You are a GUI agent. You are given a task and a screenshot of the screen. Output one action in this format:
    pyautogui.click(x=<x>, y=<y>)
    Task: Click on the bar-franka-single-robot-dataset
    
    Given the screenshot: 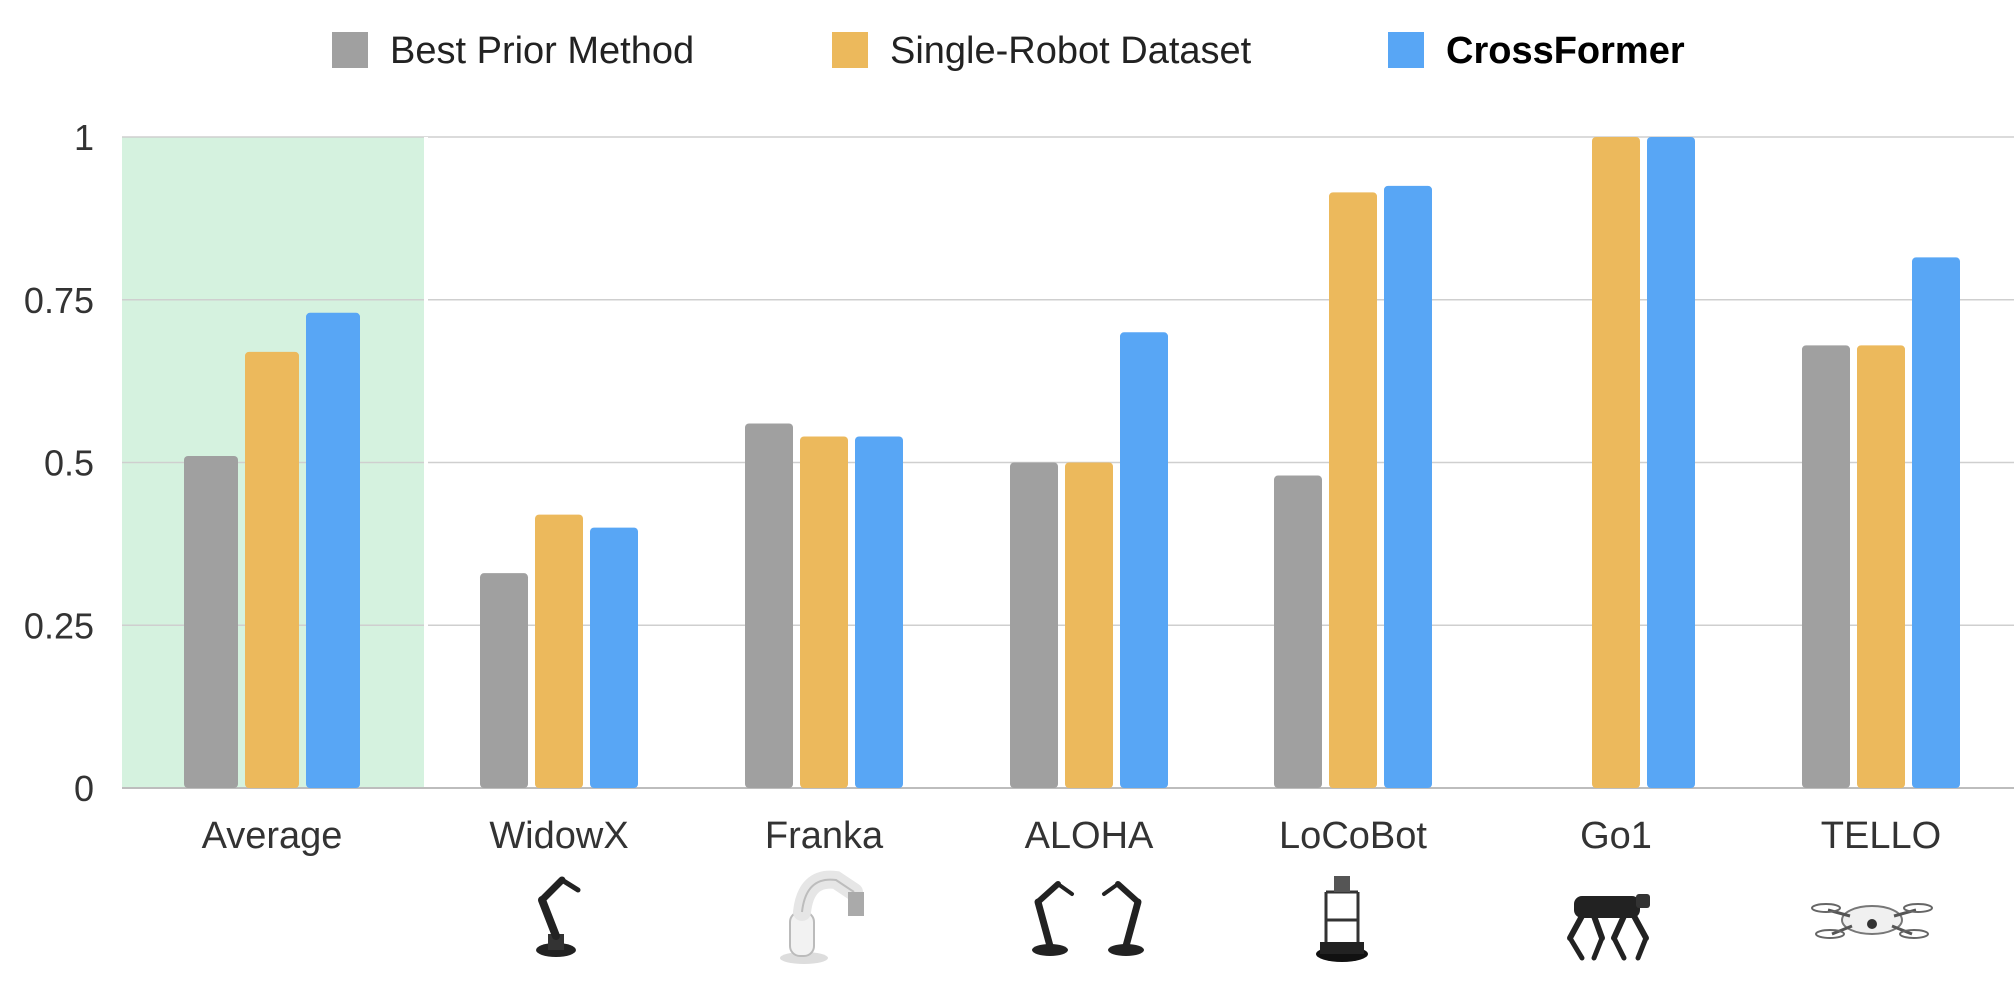 What is the action you would take?
    pyautogui.click(x=824, y=612)
    